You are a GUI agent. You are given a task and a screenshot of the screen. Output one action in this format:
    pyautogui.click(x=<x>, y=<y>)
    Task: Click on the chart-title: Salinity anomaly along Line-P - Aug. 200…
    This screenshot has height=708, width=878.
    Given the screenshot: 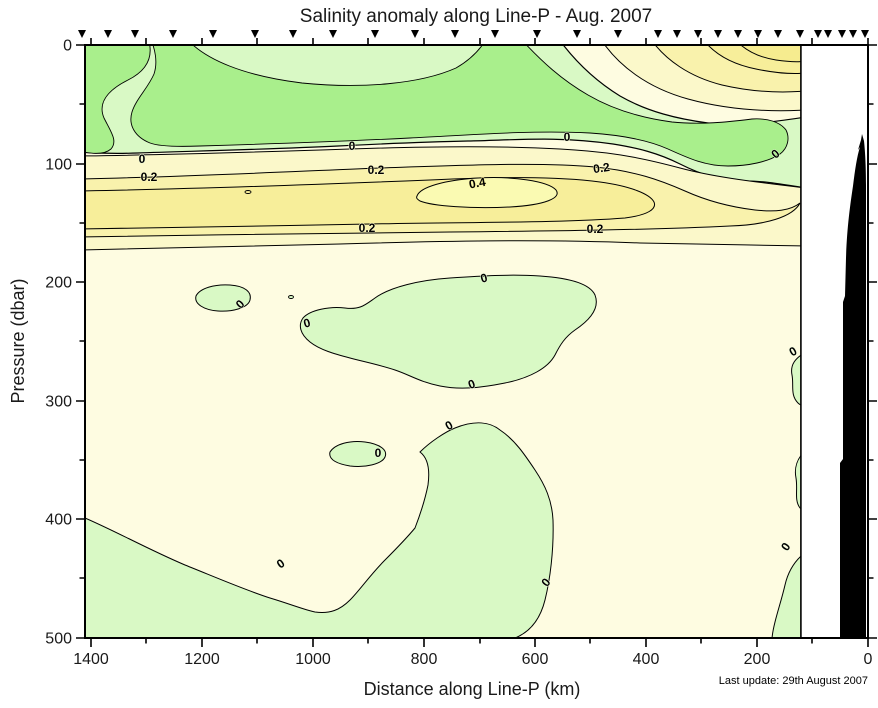 What is the action you would take?
    pyautogui.click(x=476, y=16)
    